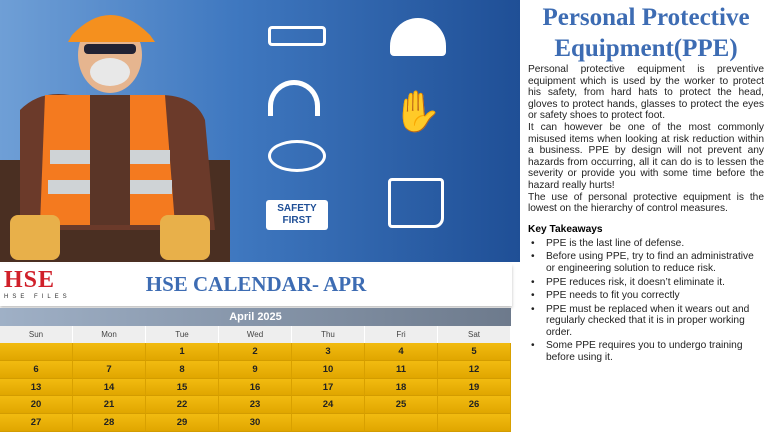 The image size is (768, 432). What do you see at coordinates (474, 334) in the screenshot?
I see `weekday-header: Sat` at bounding box center [474, 334].